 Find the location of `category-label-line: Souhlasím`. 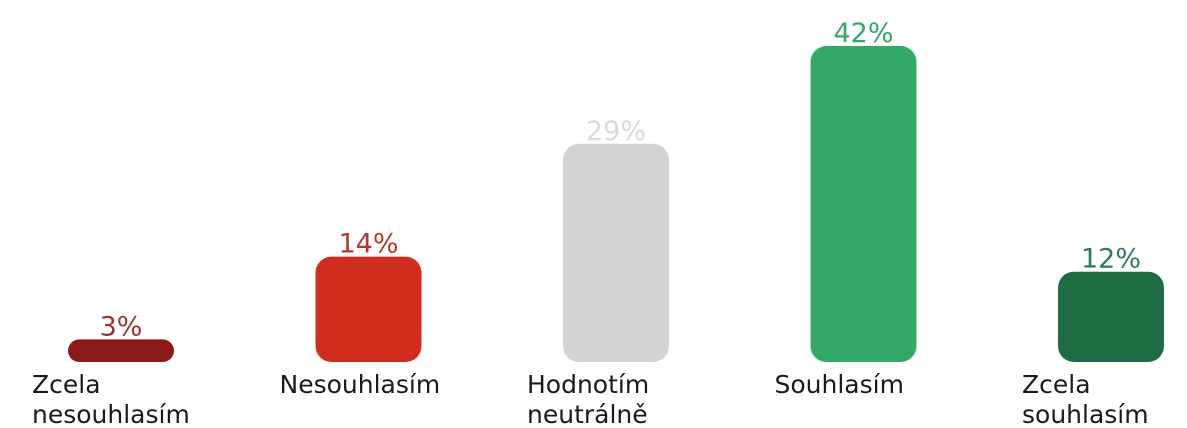

category-label-line: Souhlasím is located at coordinates (839, 384).